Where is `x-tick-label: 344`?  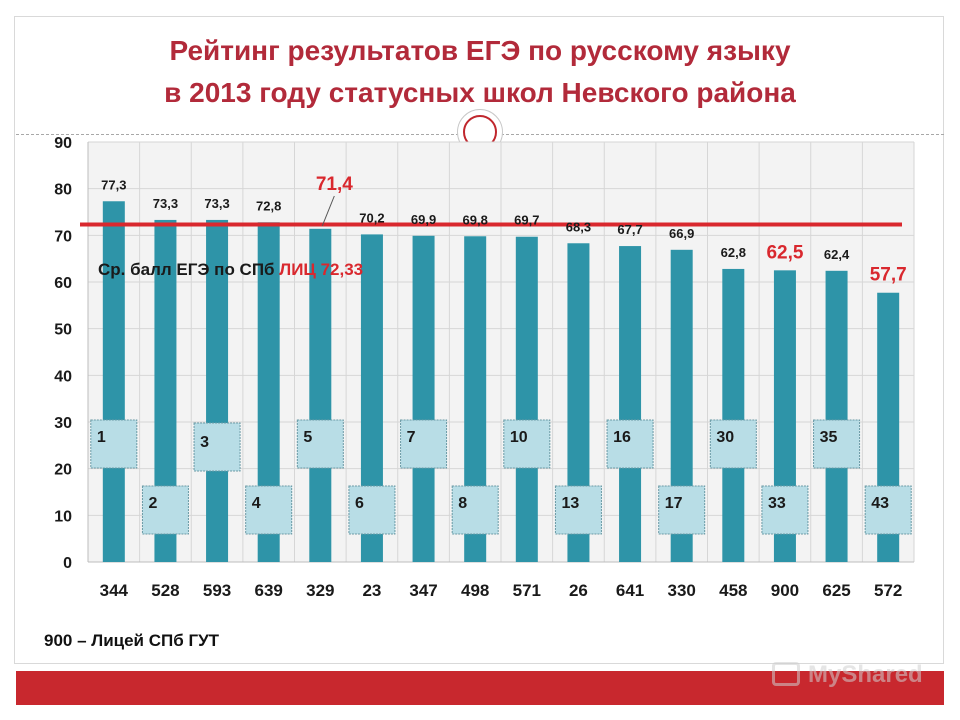 x-tick-label: 344 is located at coordinates (114, 590).